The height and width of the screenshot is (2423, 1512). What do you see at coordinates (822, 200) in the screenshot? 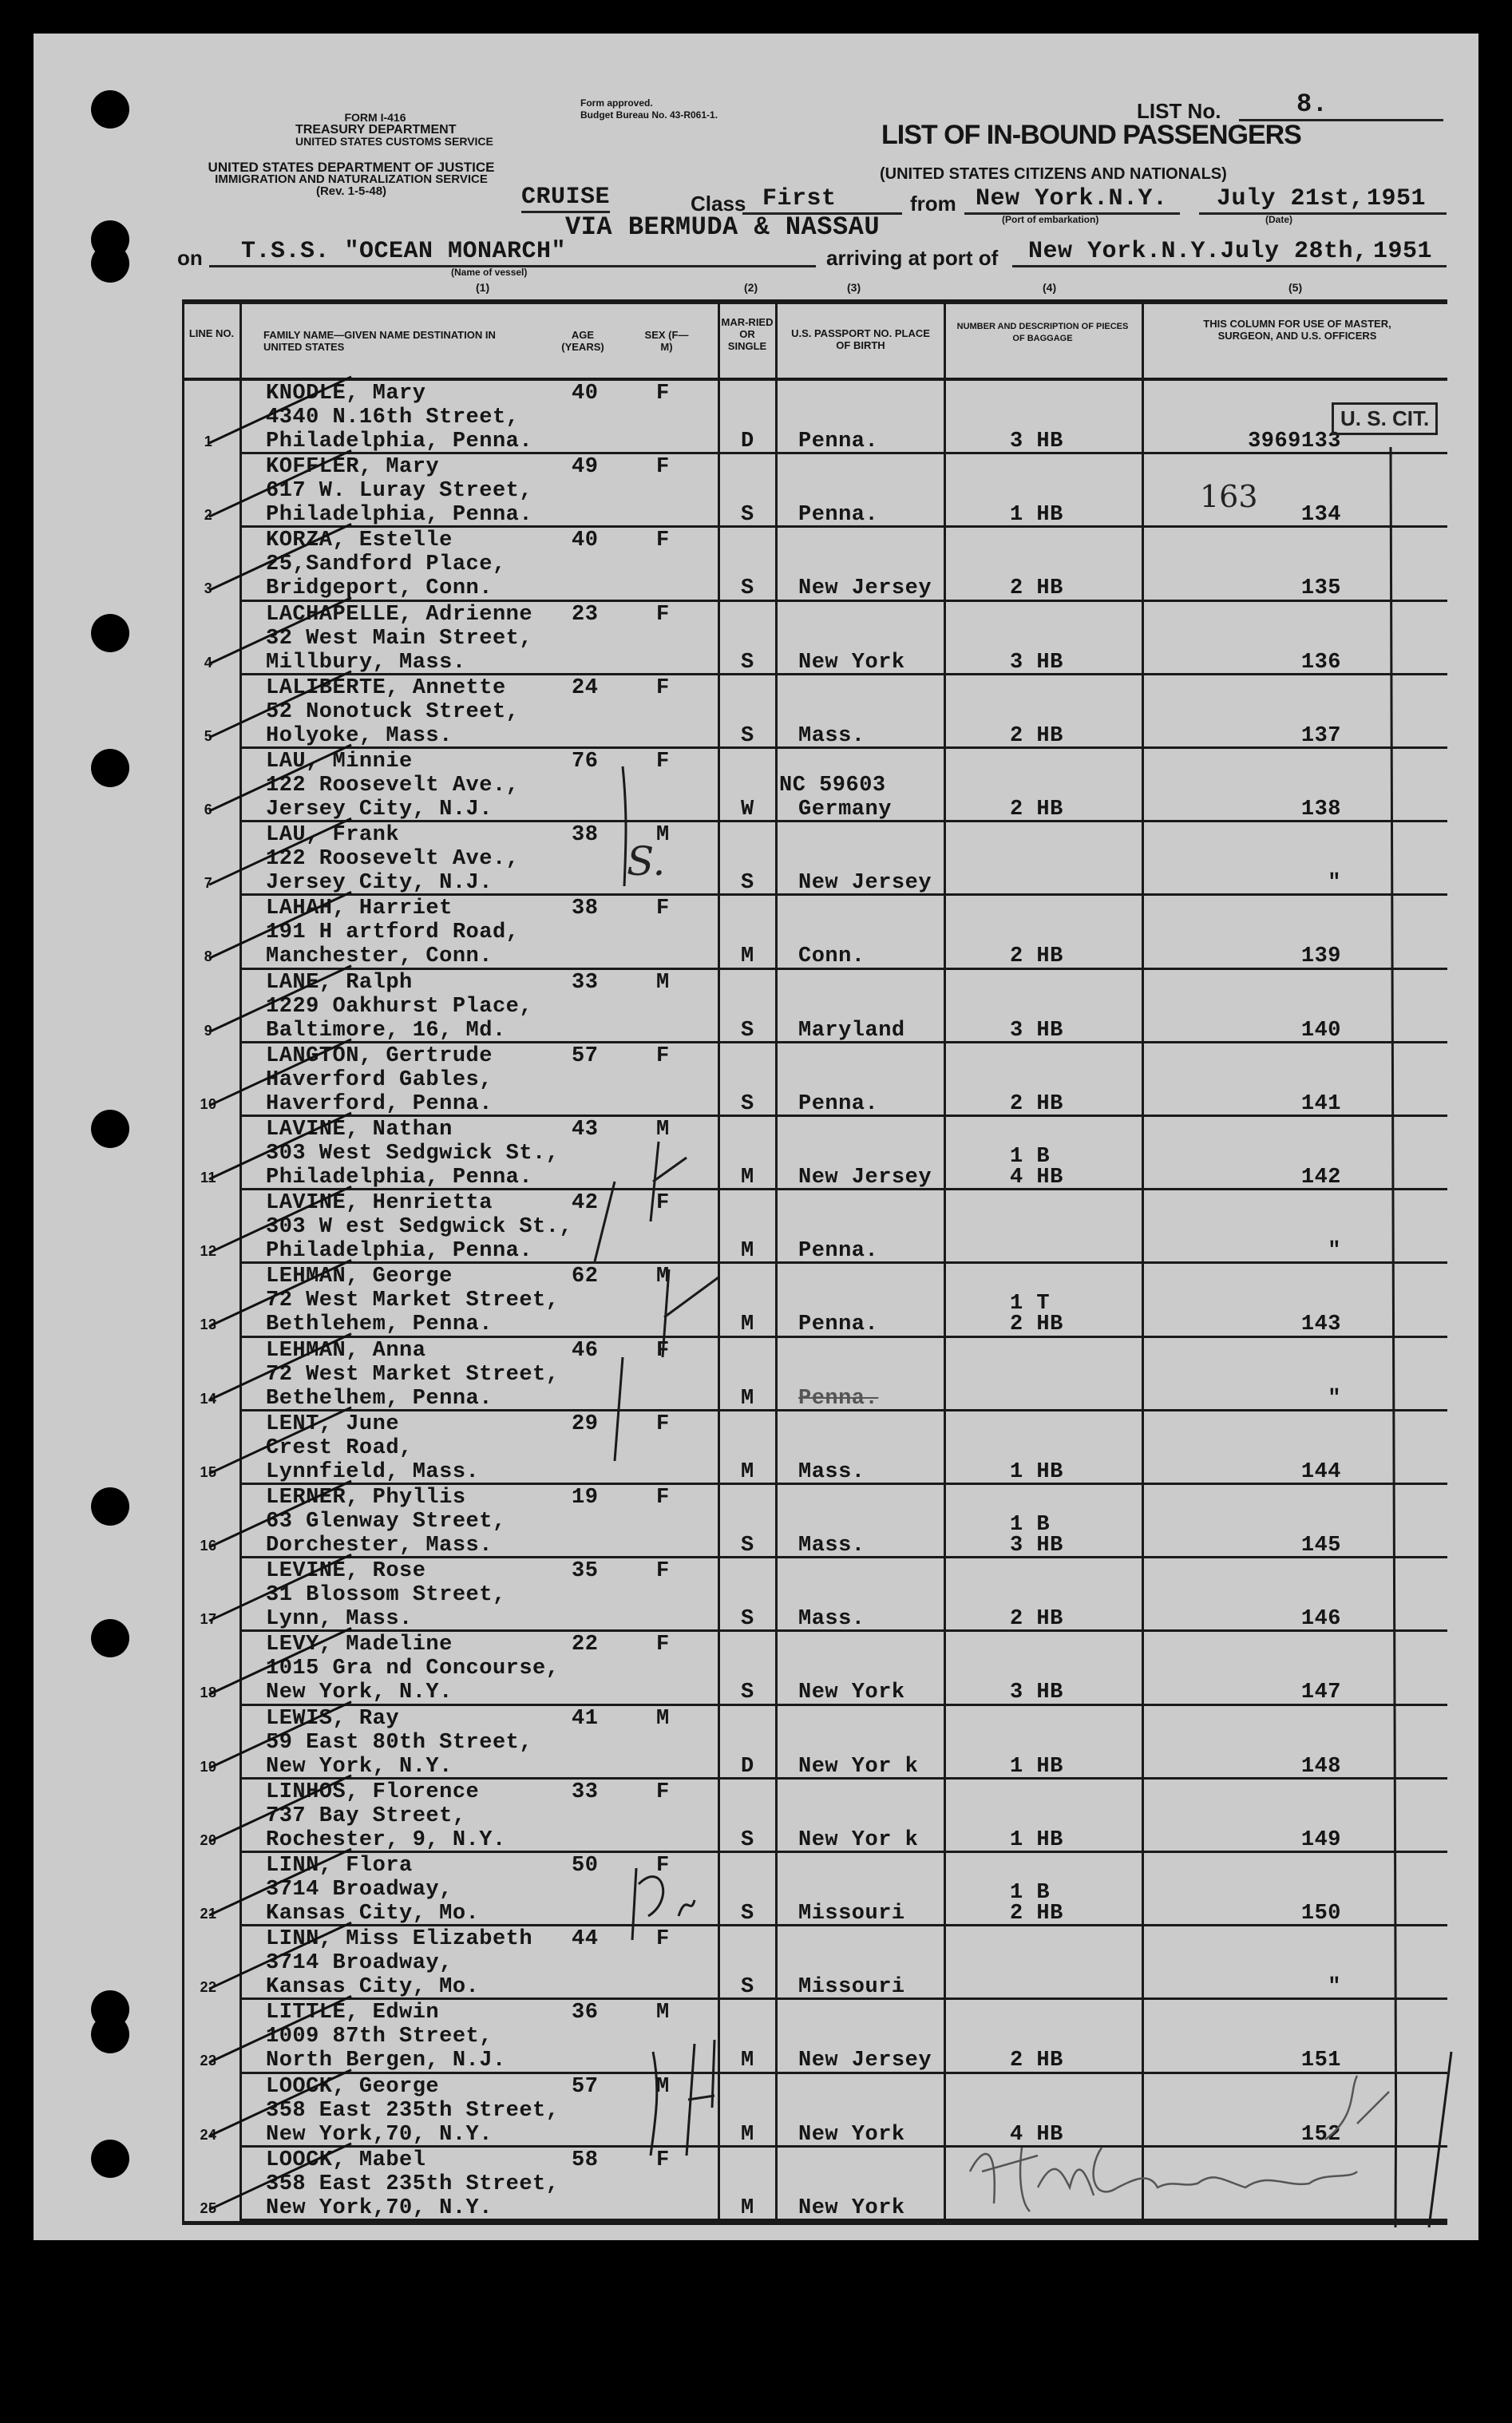
I see `class-value: First` at bounding box center [822, 200].